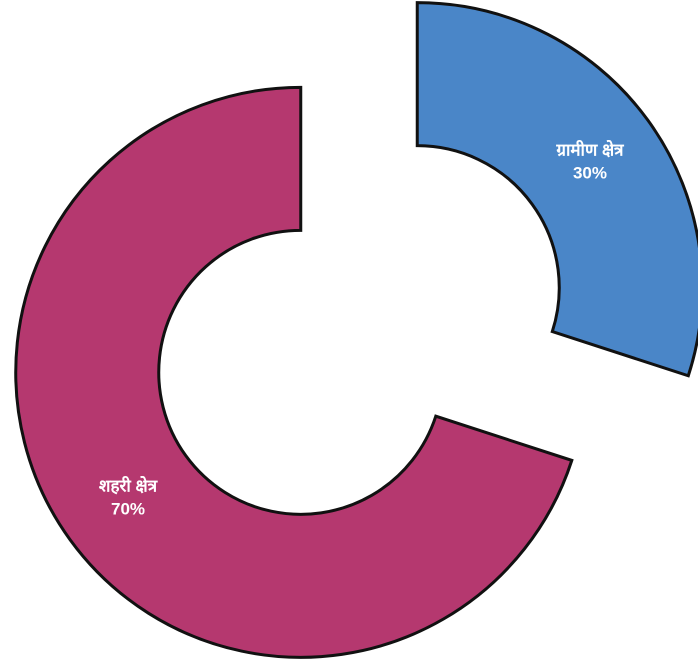 Image resolution: width=698 pixels, height=661 pixels. Describe the element at coordinates (589, 150) in the screenshot. I see `slice-label: ग्रामीण क्षेत्र` at that location.